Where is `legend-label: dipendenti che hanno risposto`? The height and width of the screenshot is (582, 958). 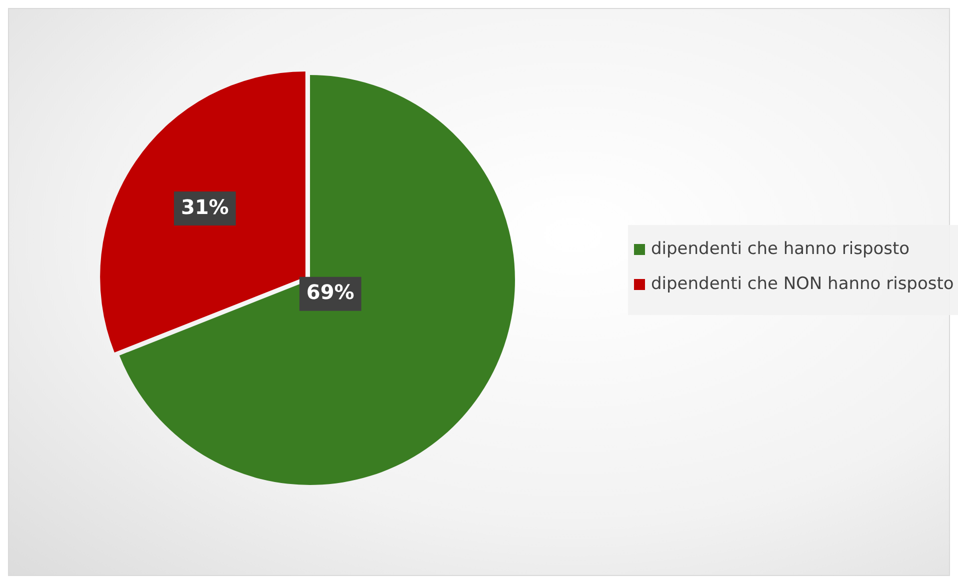
legend-label: dipendenti che hanno risposto is located at coordinates (780, 249).